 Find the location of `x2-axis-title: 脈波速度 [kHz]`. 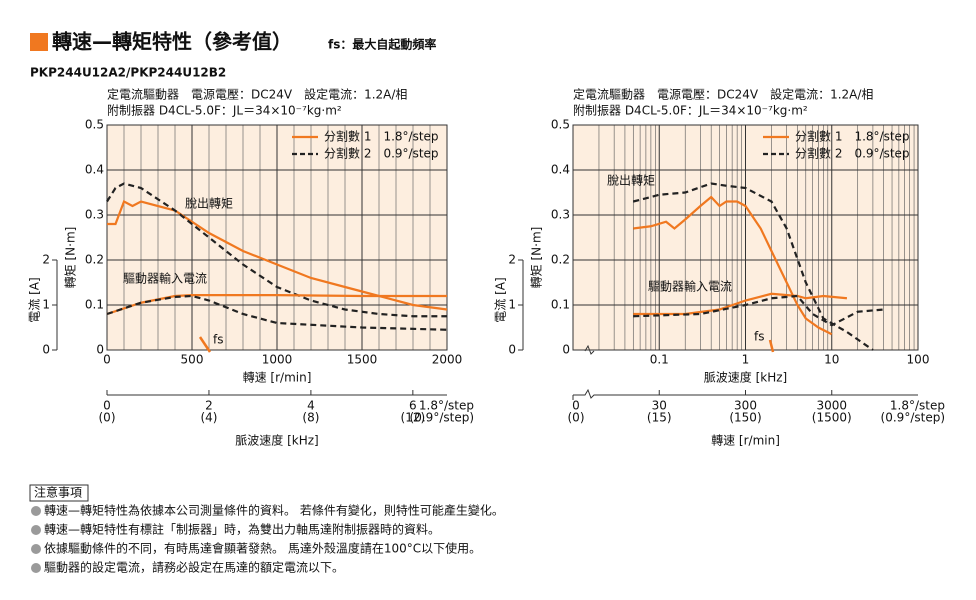

x2-axis-title: 脈波速度 [kHz] is located at coordinates (276, 440).